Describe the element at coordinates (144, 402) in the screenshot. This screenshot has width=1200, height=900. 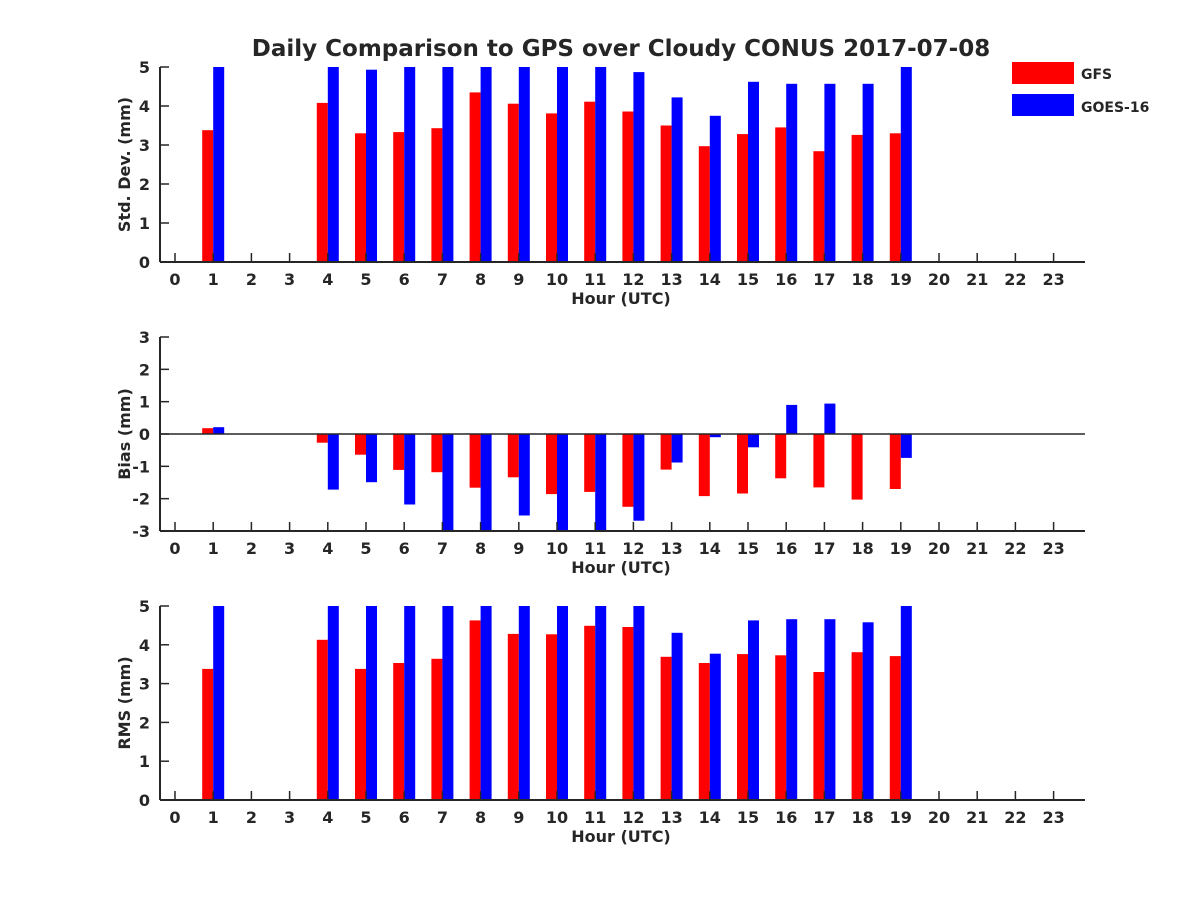
I see `y-tick-label: 1` at that location.